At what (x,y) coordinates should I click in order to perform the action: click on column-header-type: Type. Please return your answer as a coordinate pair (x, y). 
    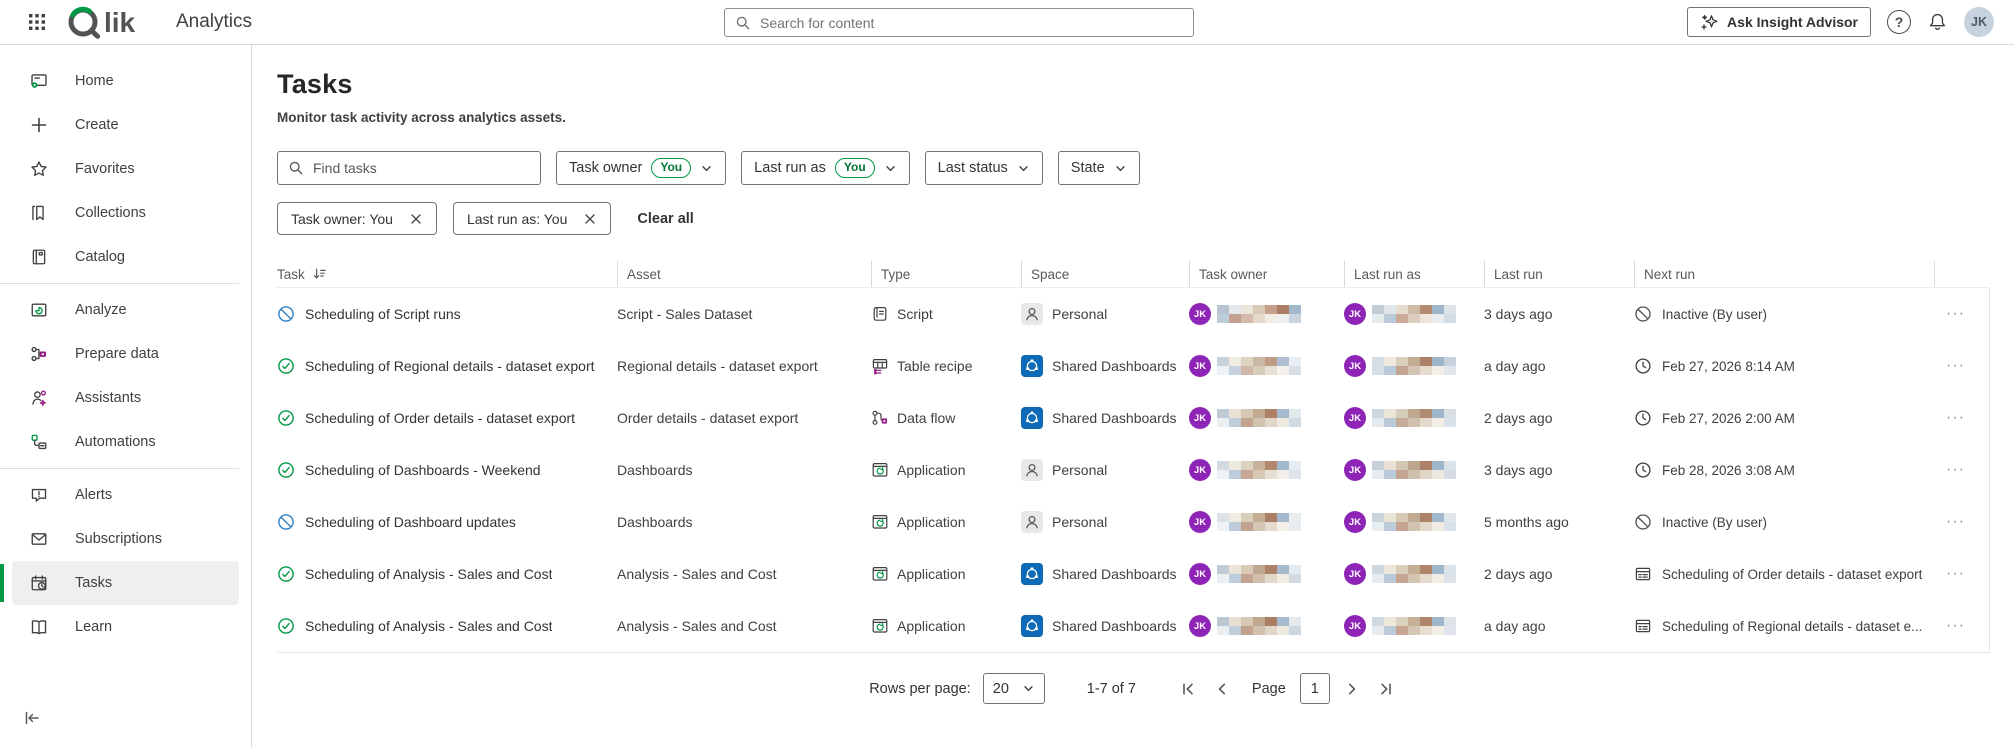
    Looking at the image, I should click on (946, 274).